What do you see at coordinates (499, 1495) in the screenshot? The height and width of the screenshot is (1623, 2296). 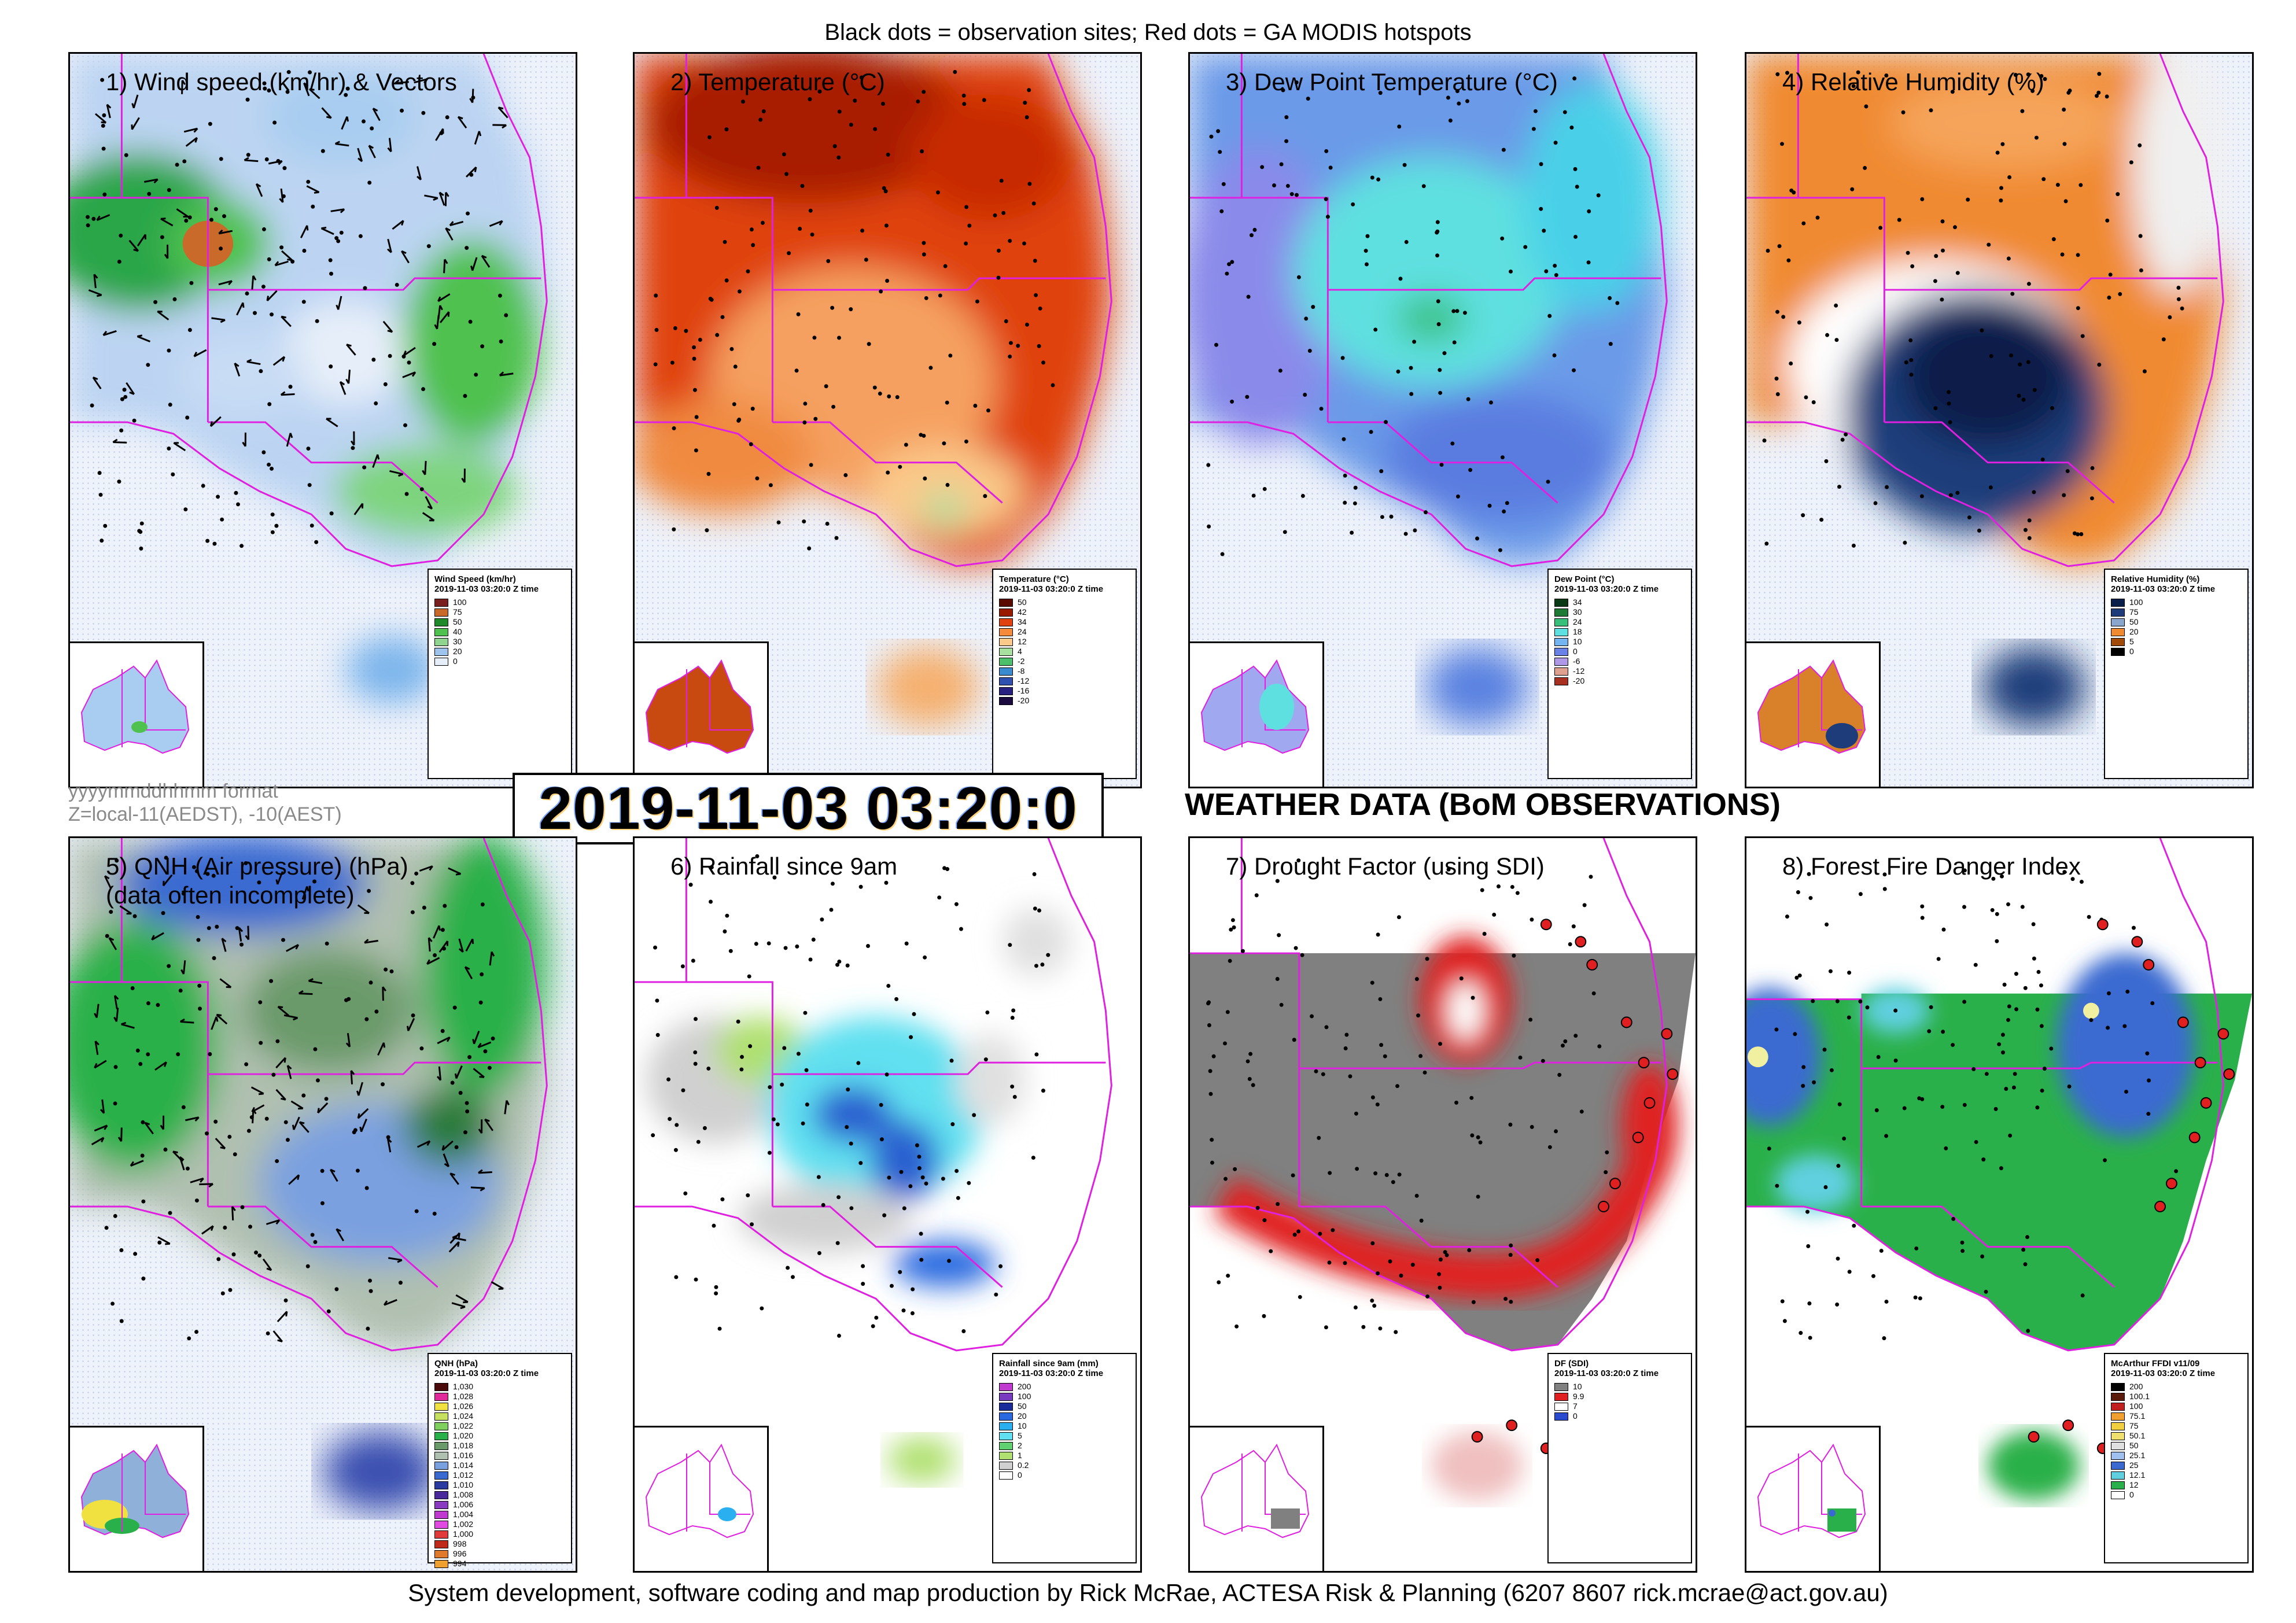 I see `legend-entry: 1,008` at bounding box center [499, 1495].